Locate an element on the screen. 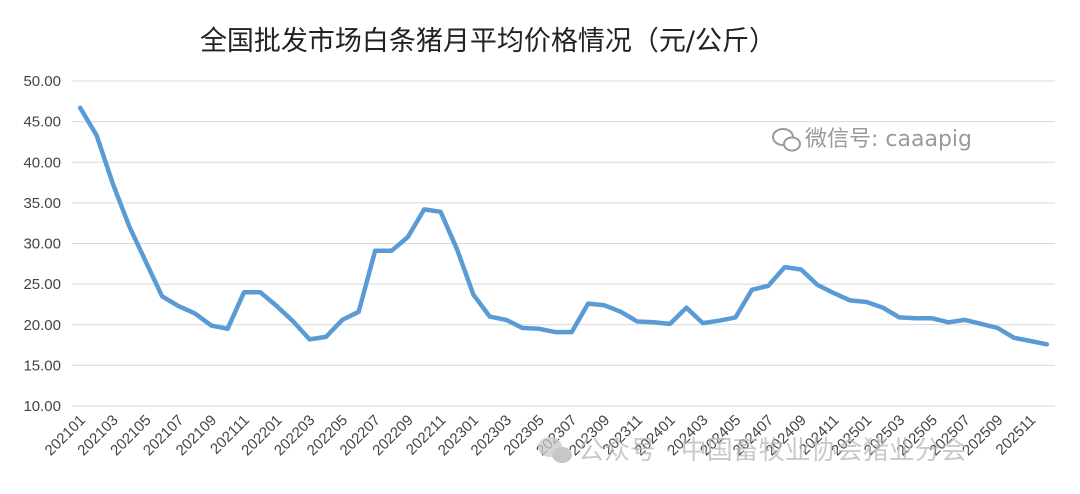 The height and width of the screenshot is (494, 1080). y-tick-label: 15.00 is located at coordinates (42, 365).